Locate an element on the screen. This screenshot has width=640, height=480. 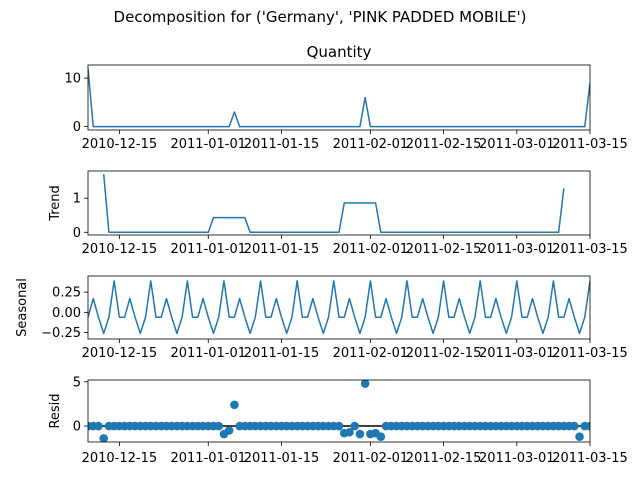
ylabel-seasonal: Seasonal is located at coordinates (22, 307).